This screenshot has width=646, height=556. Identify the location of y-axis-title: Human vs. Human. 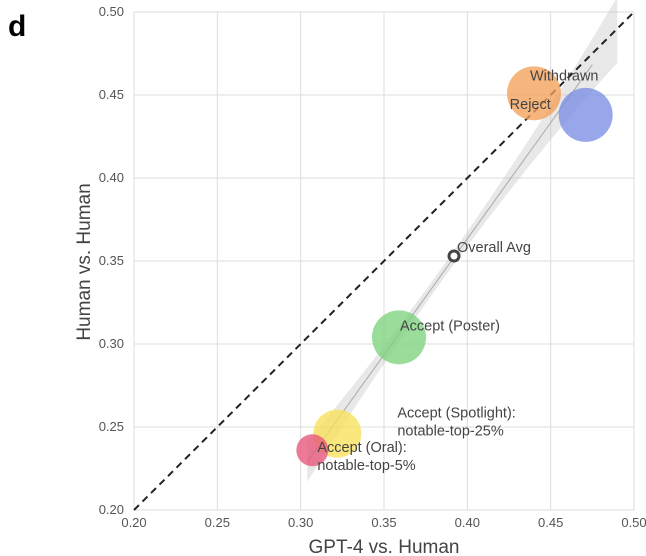
(84, 261).